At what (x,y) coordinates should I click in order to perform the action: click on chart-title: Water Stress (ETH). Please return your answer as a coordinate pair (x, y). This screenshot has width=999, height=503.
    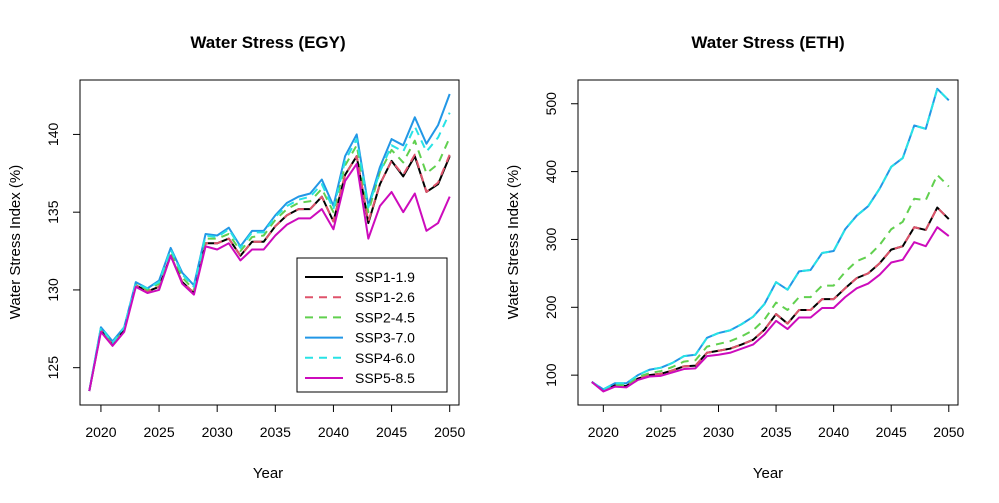
    Looking at the image, I should click on (767, 42).